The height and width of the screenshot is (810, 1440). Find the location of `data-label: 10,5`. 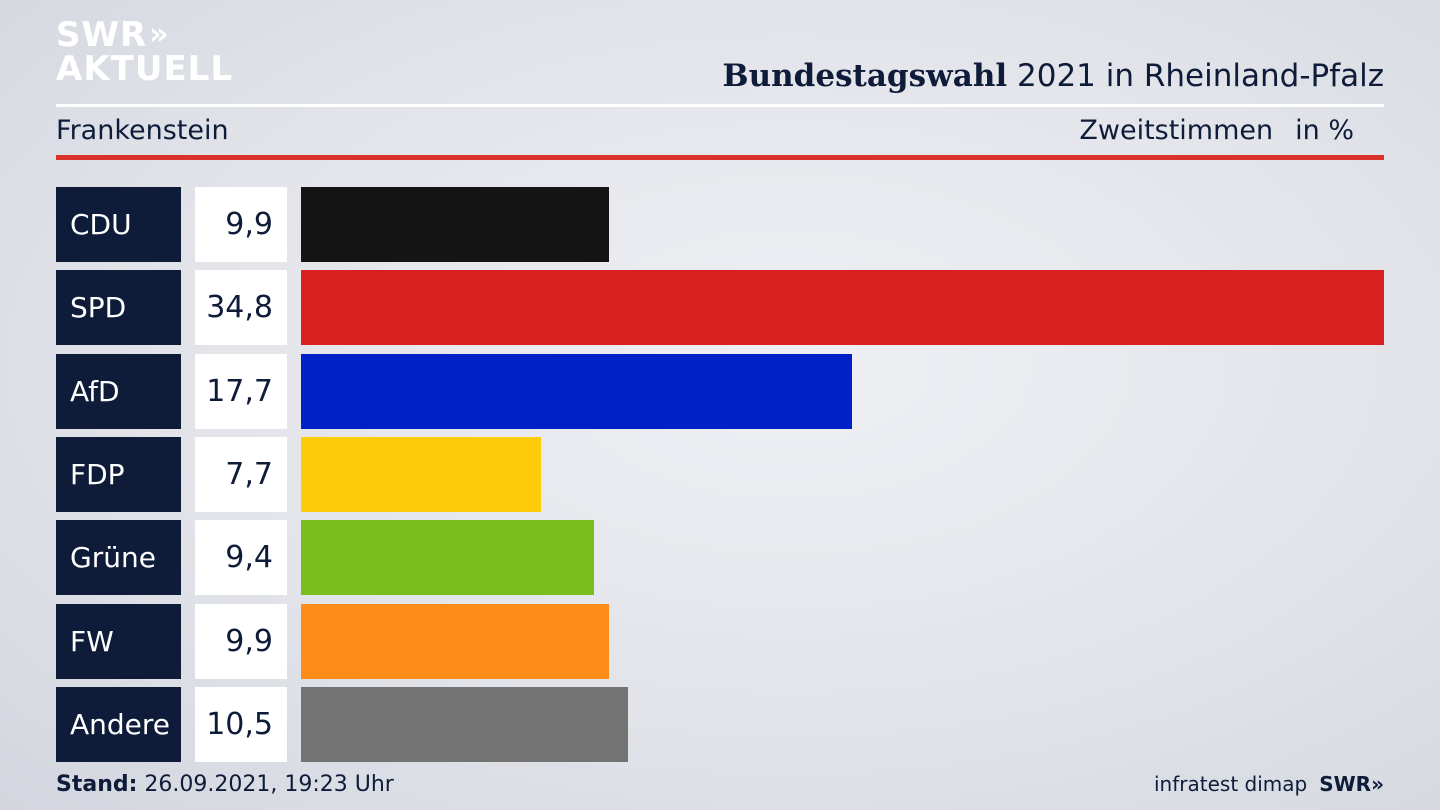

data-label: 10,5 is located at coordinates (239, 724).